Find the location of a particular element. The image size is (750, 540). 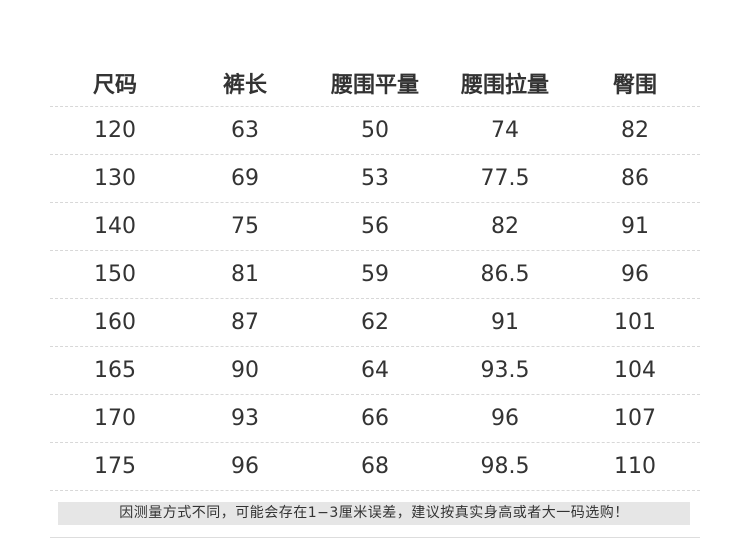

table-cell: 50 is located at coordinates (375, 130).